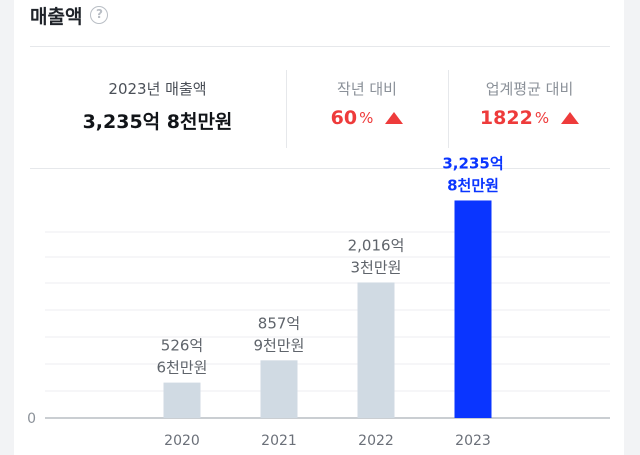 This screenshot has width=640, height=455. Describe the element at coordinates (473, 441) in the screenshot. I see `x-tick-label: 2023` at that location.